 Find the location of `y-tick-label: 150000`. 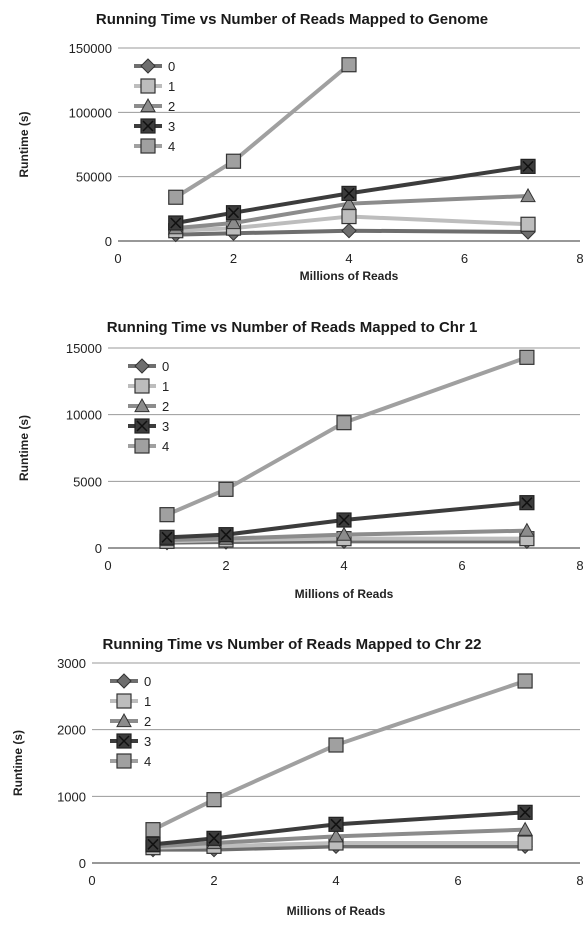

y-tick-label: 150000 is located at coordinates (90, 48).